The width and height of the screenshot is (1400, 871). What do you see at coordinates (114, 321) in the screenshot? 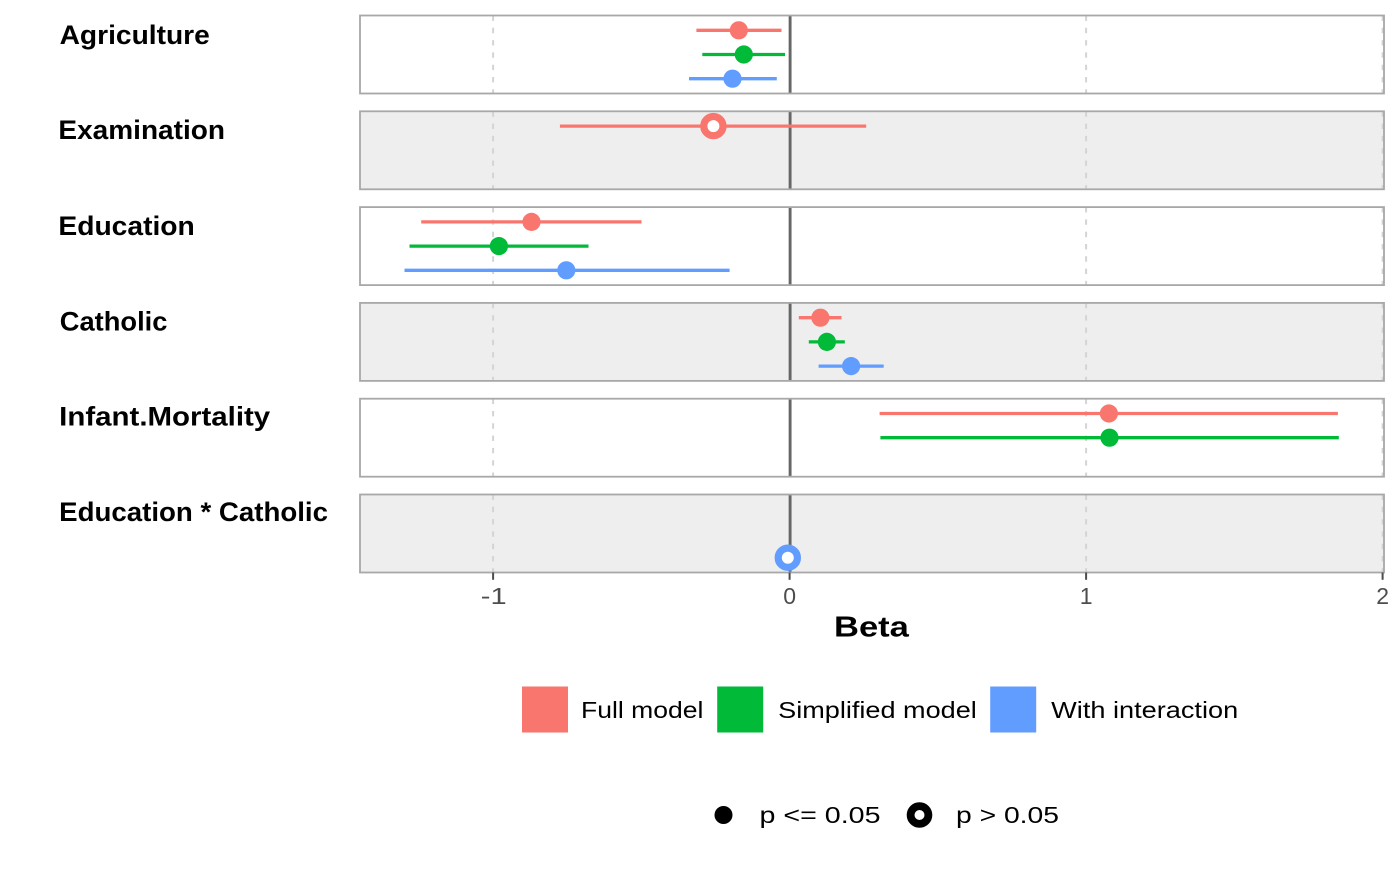
I see `svg-text: Catholic` at bounding box center [114, 321].